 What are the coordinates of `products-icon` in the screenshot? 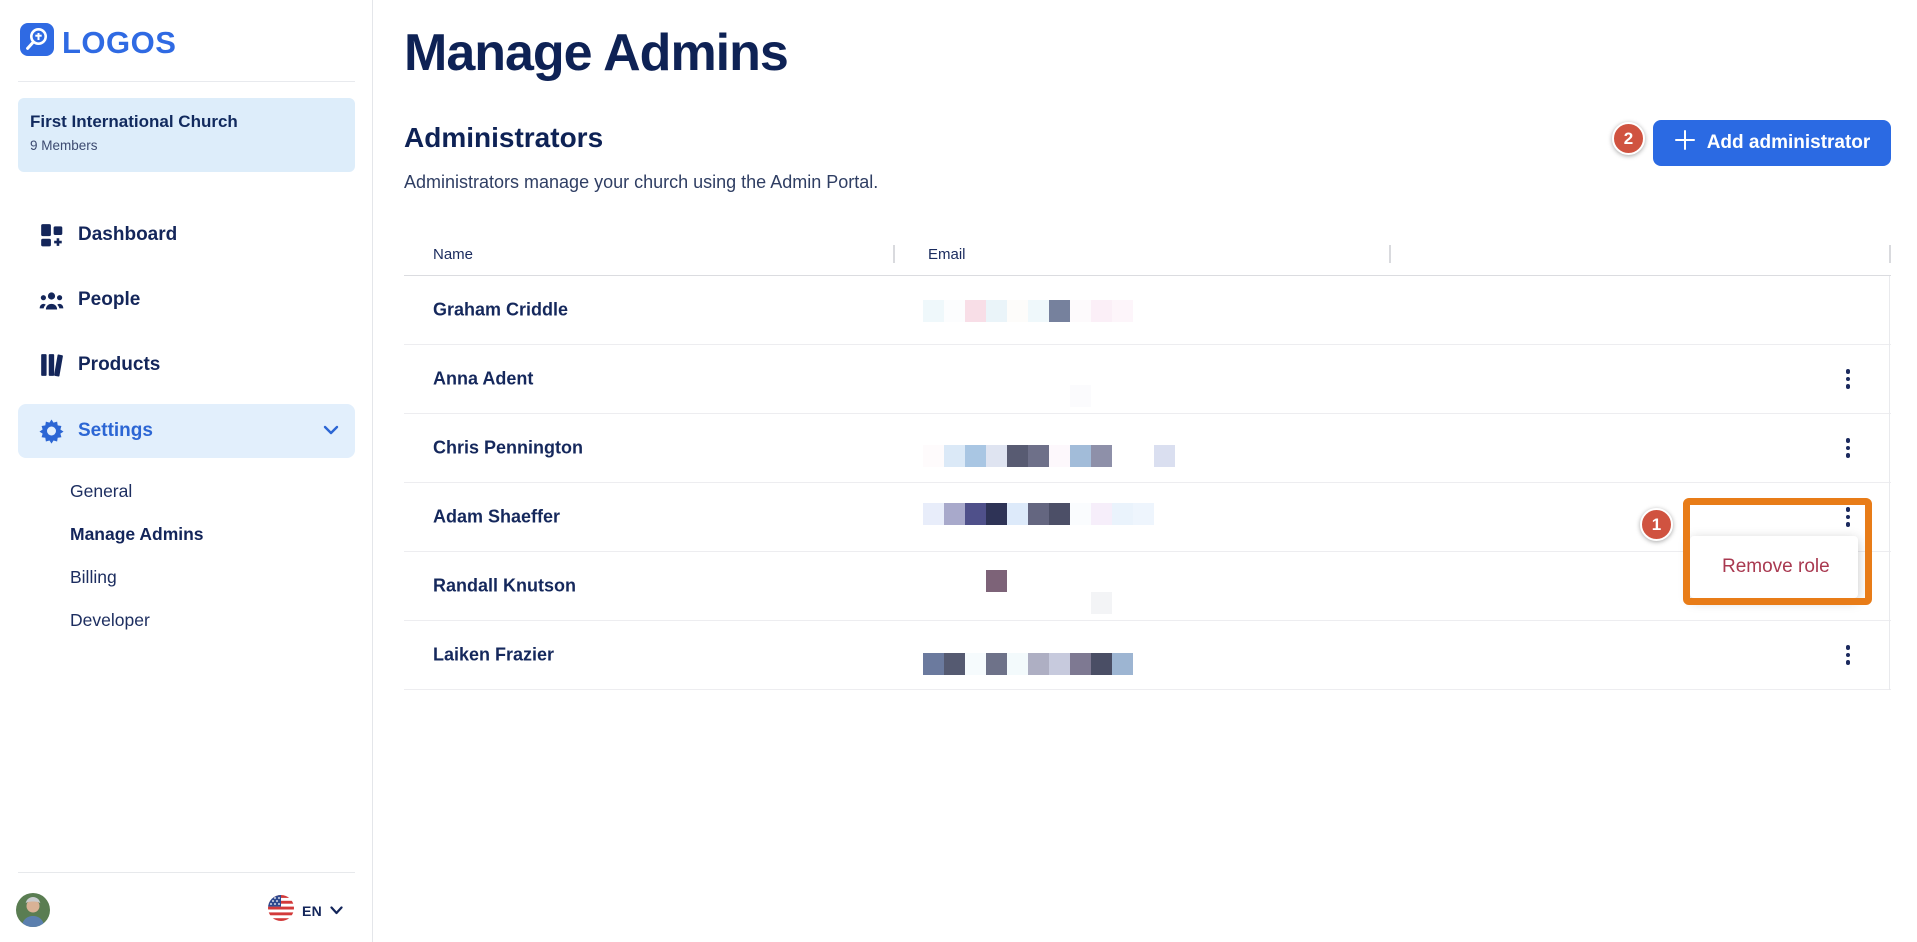 It's located at (51, 365).